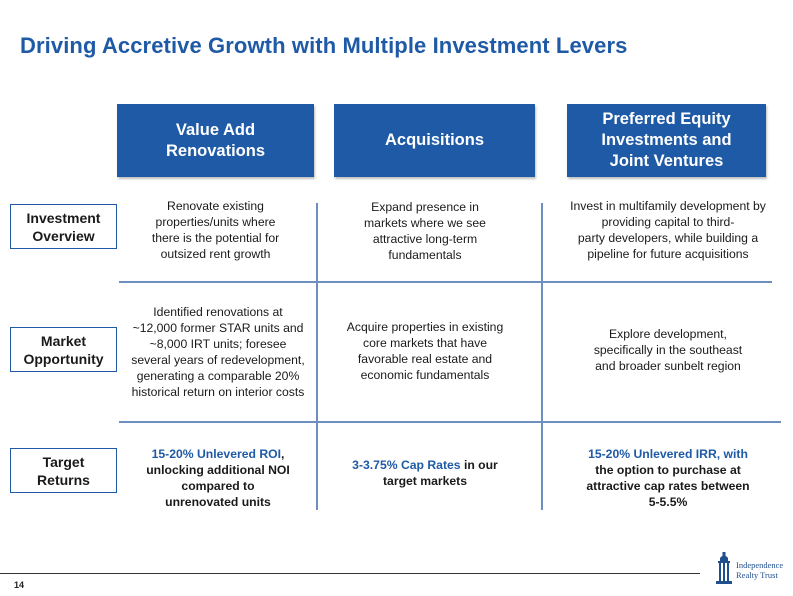  I want to click on page-number: 14, so click(19, 585).